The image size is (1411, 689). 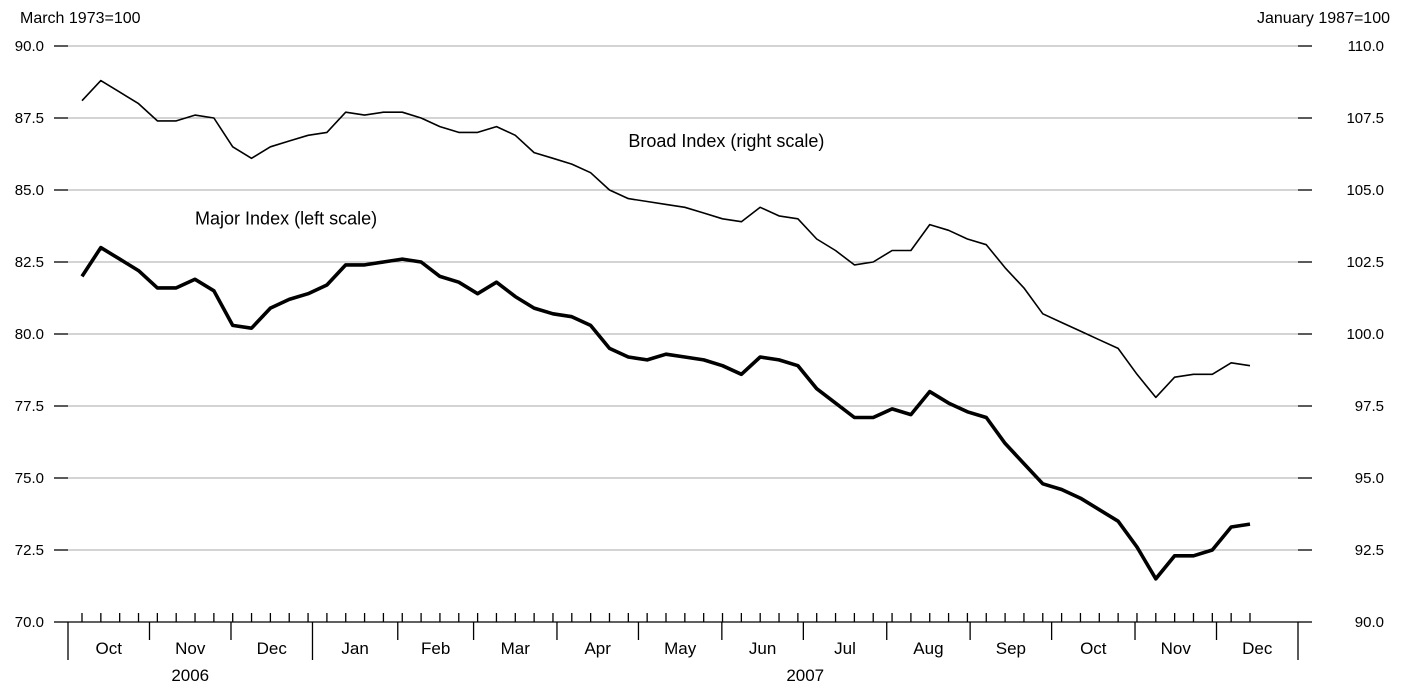 I want to click on right-tick-label: 97.5, so click(x=1369, y=406).